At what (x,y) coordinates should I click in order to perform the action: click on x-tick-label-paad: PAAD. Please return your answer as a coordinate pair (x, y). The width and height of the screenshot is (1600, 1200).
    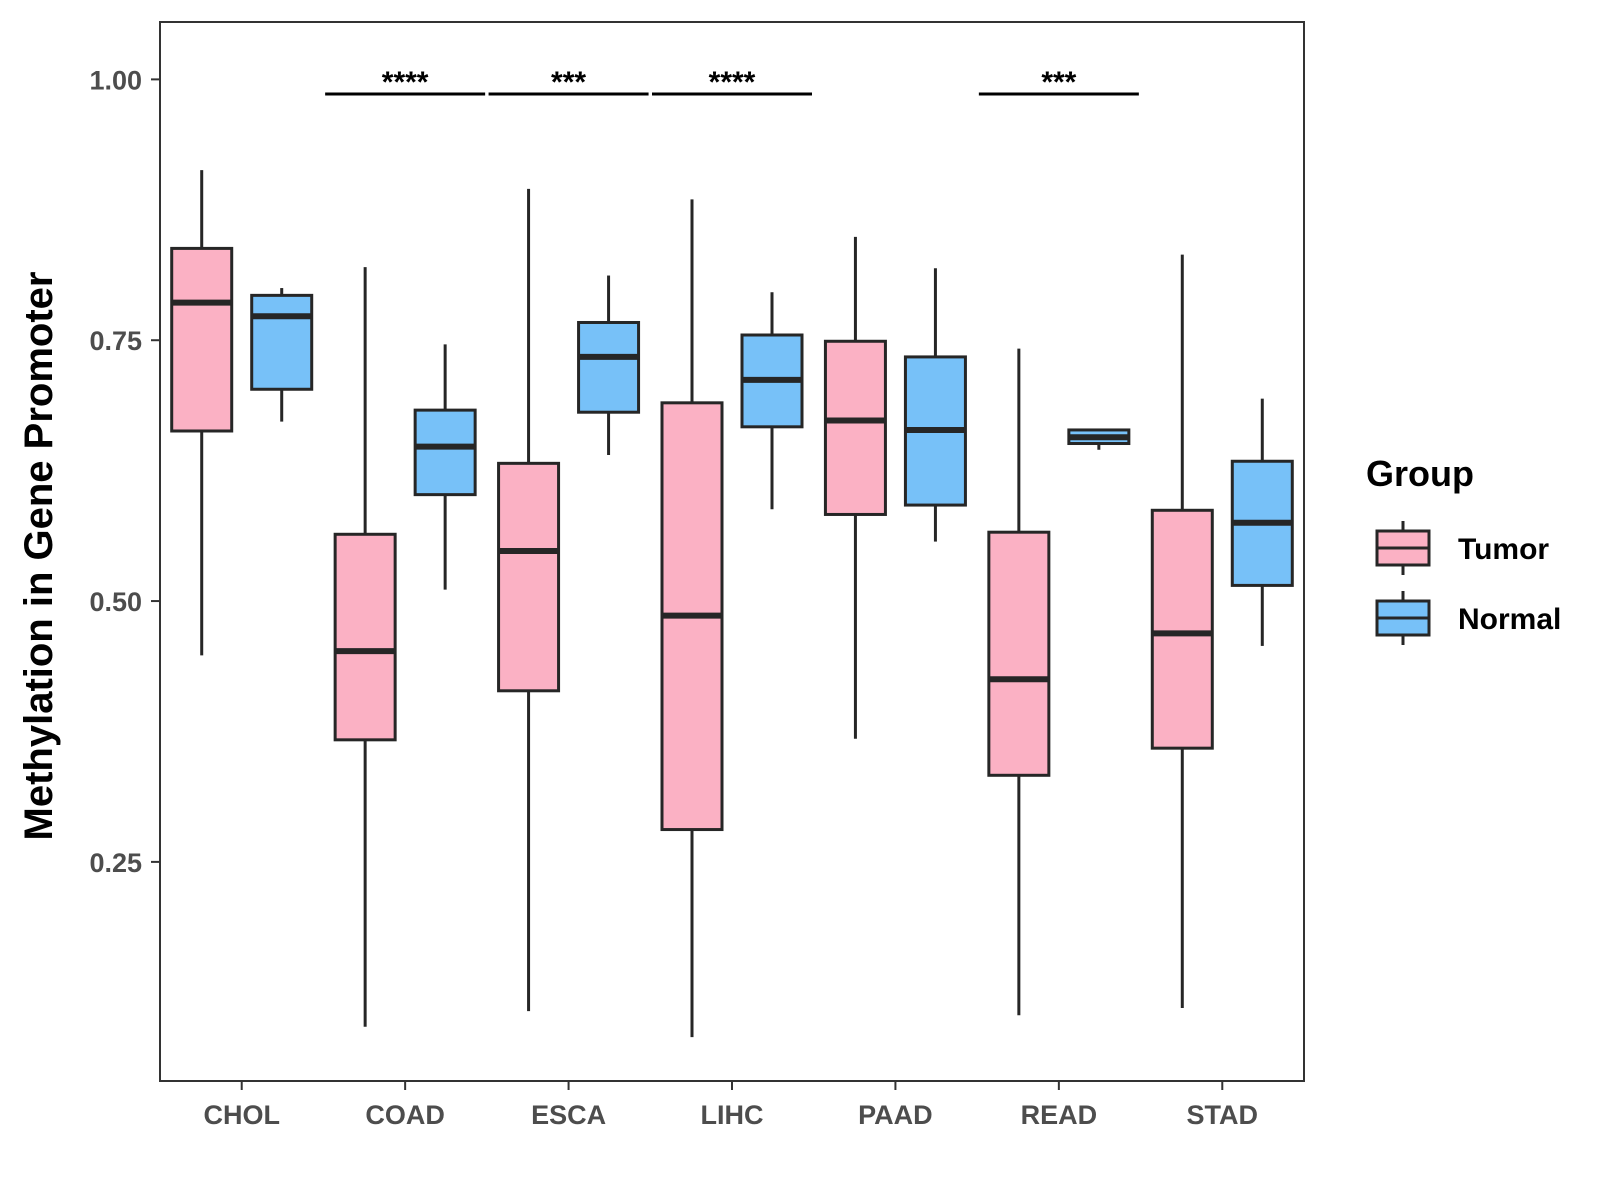
    Looking at the image, I should click on (895, 1115).